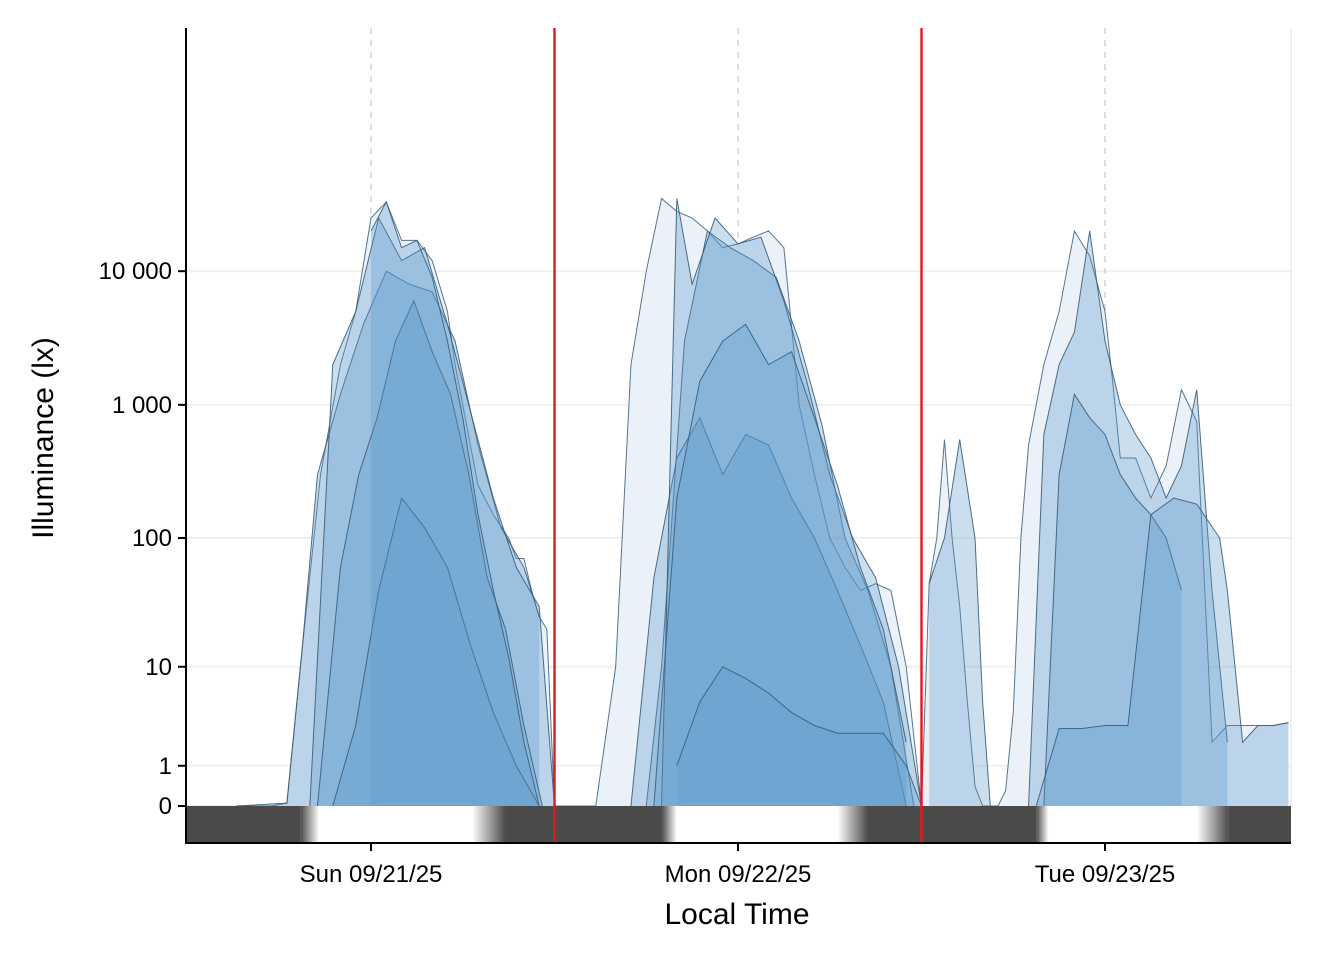  I want to click on y-tick-label: 1, so click(165, 766).